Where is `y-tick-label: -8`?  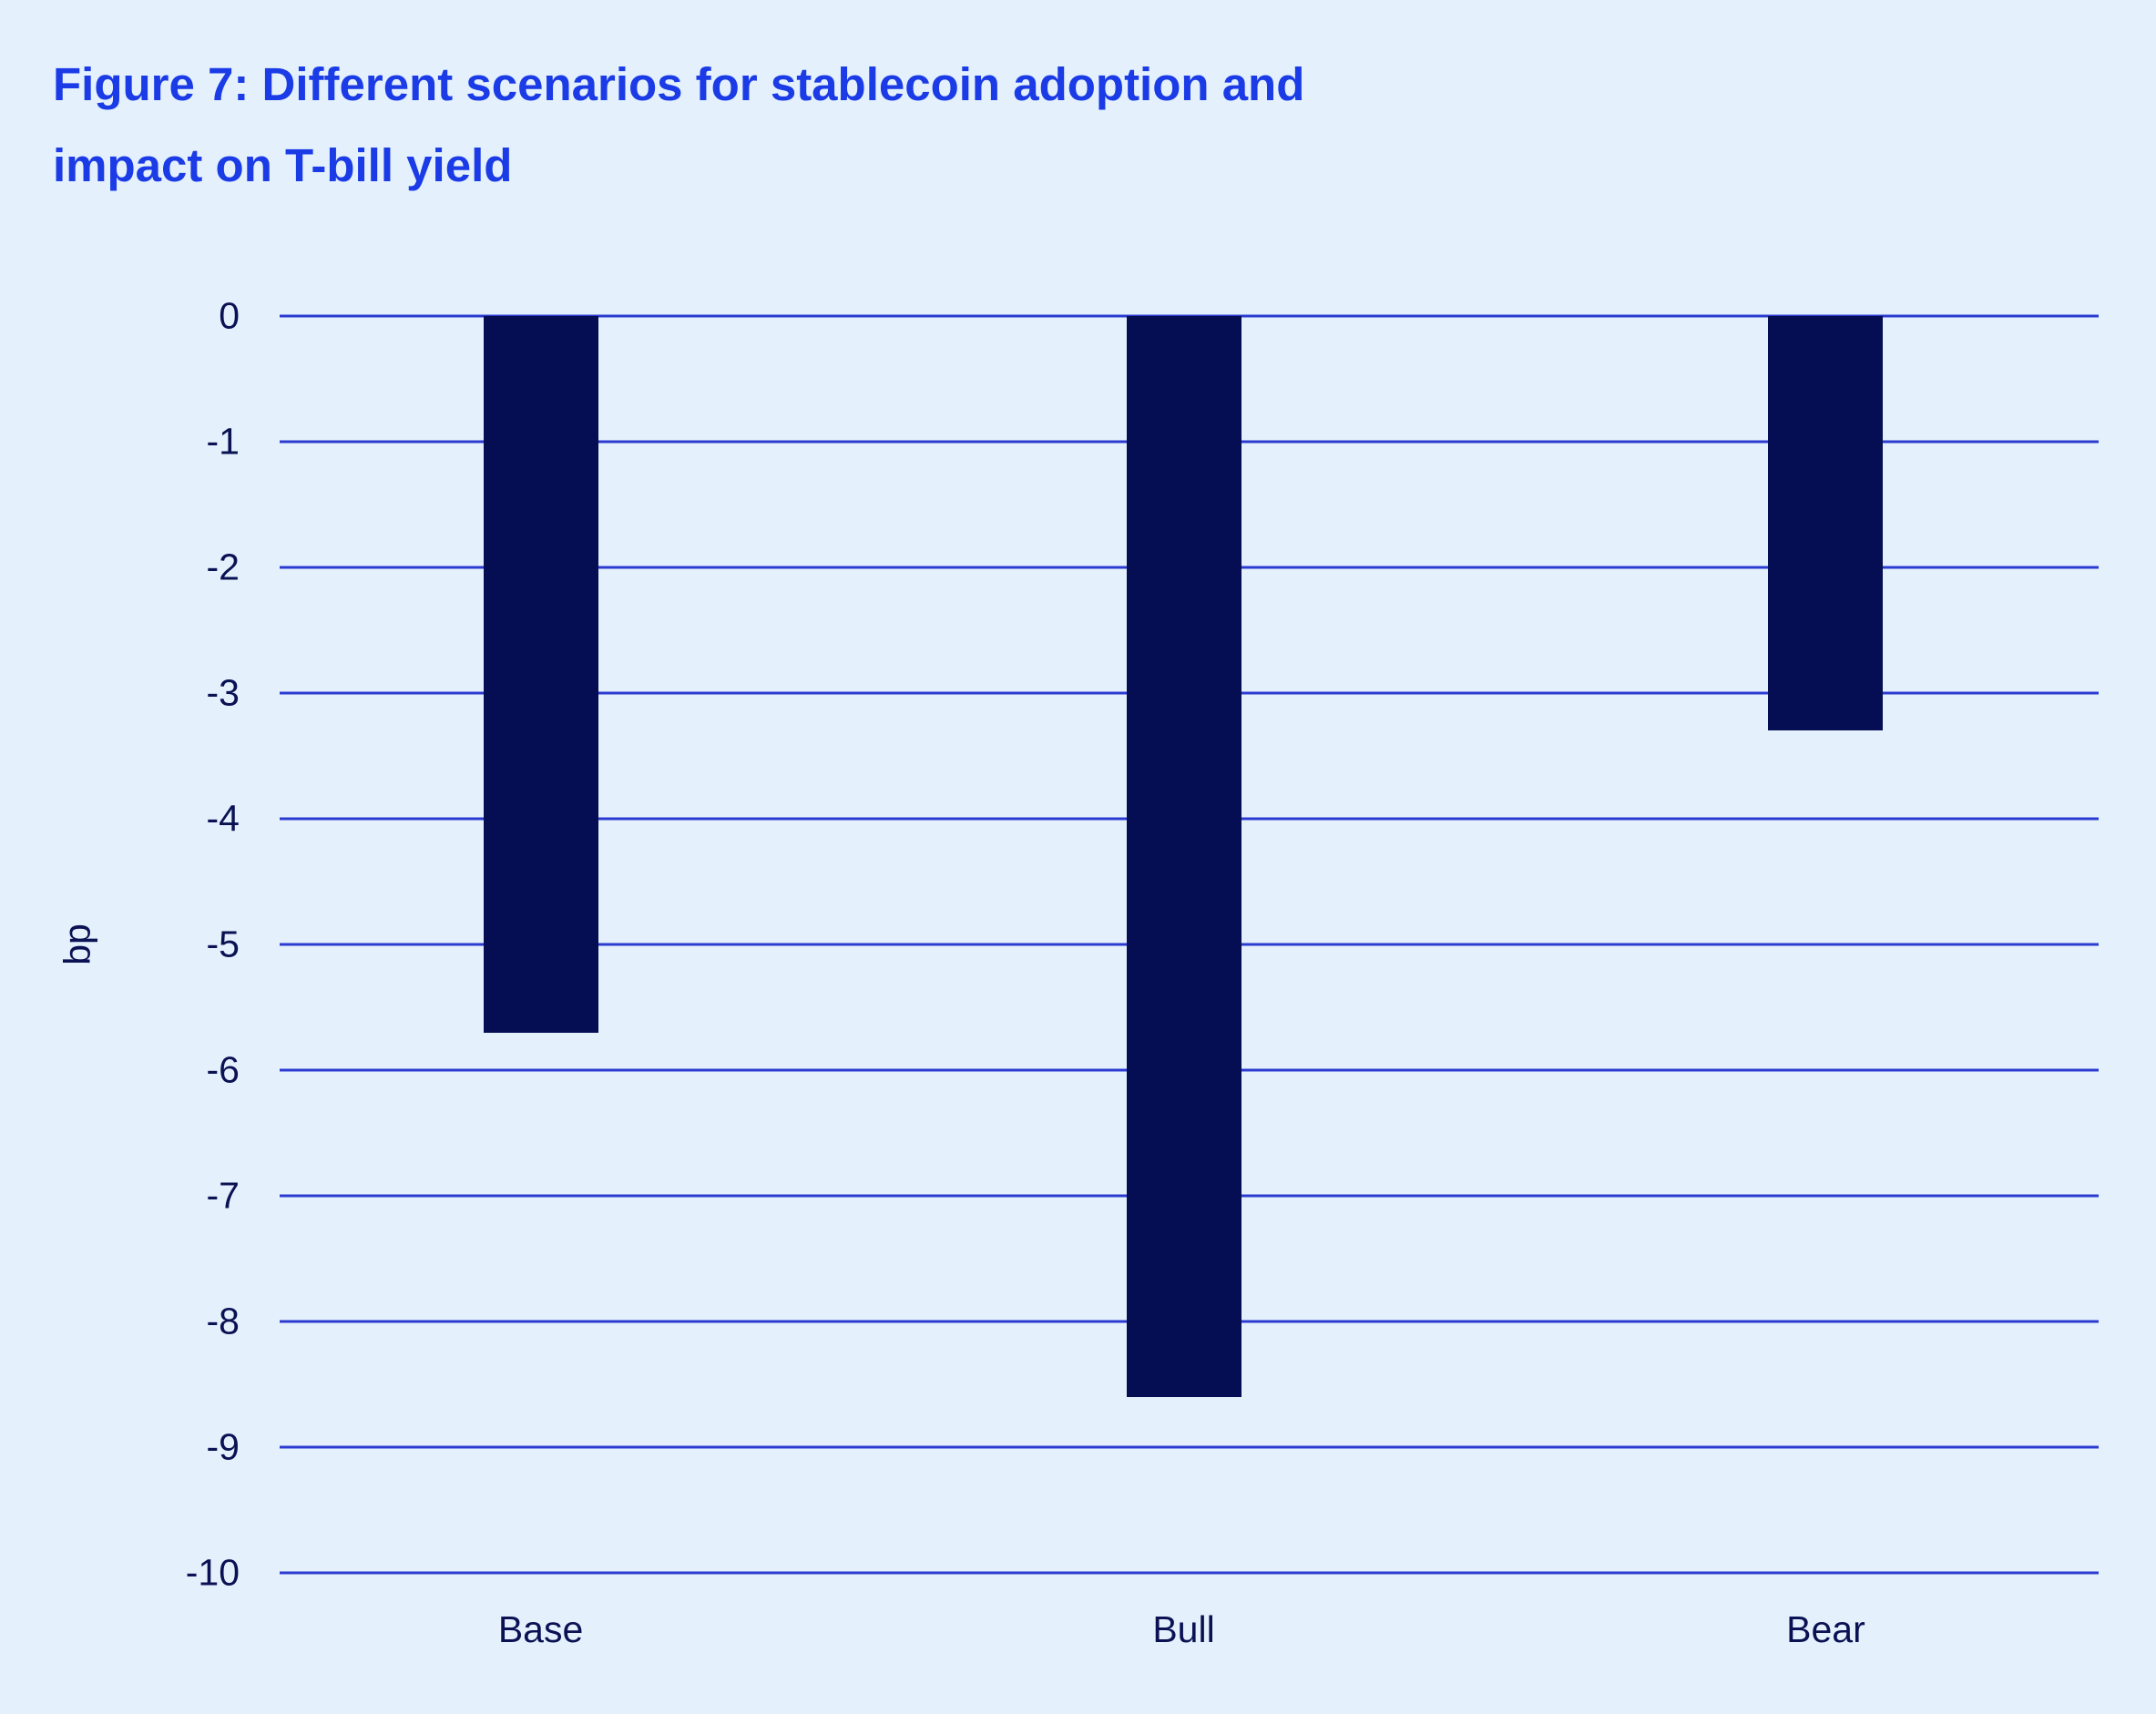
y-tick-label: -8 is located at coordinates (223, 1321).